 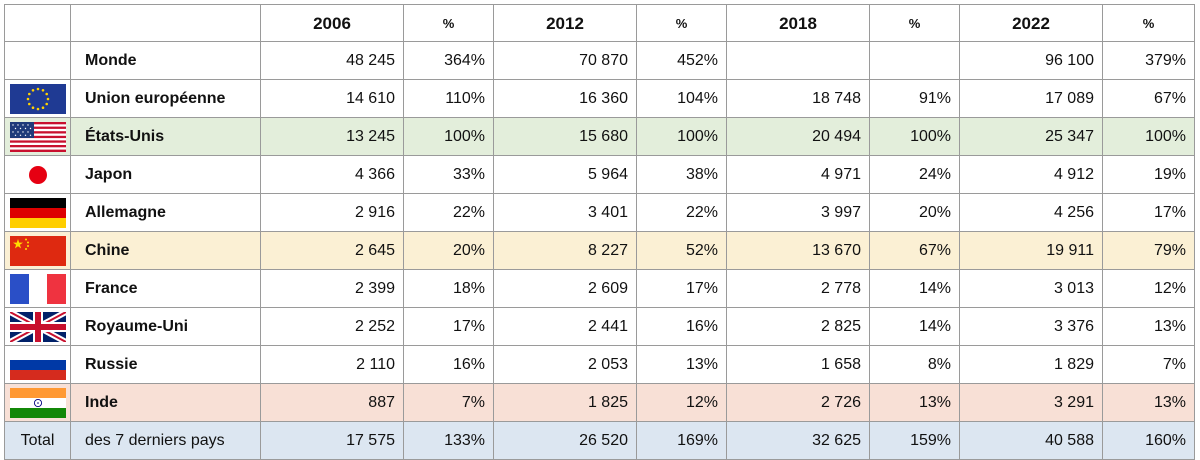 What do you see at coordinates (332, 364) in the screenshot?
I see `value-2006: 2 110` at bounding box center [332, 364].